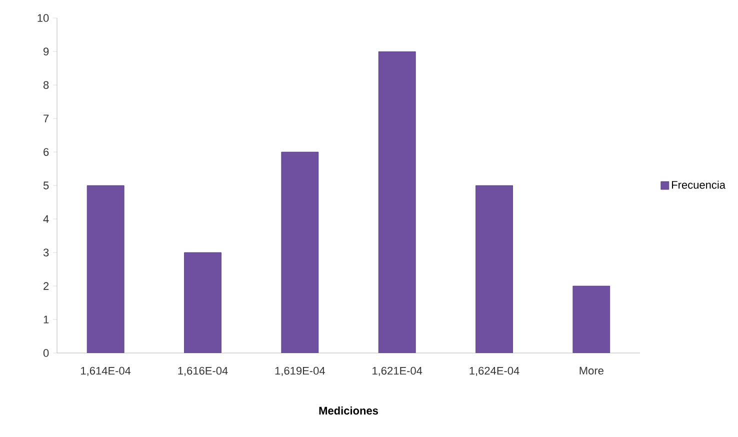  What do you see at coordinates (699, 184) in the screenshot?
I see `legend-label: Frecuencia` at bounding box center [699, 184].